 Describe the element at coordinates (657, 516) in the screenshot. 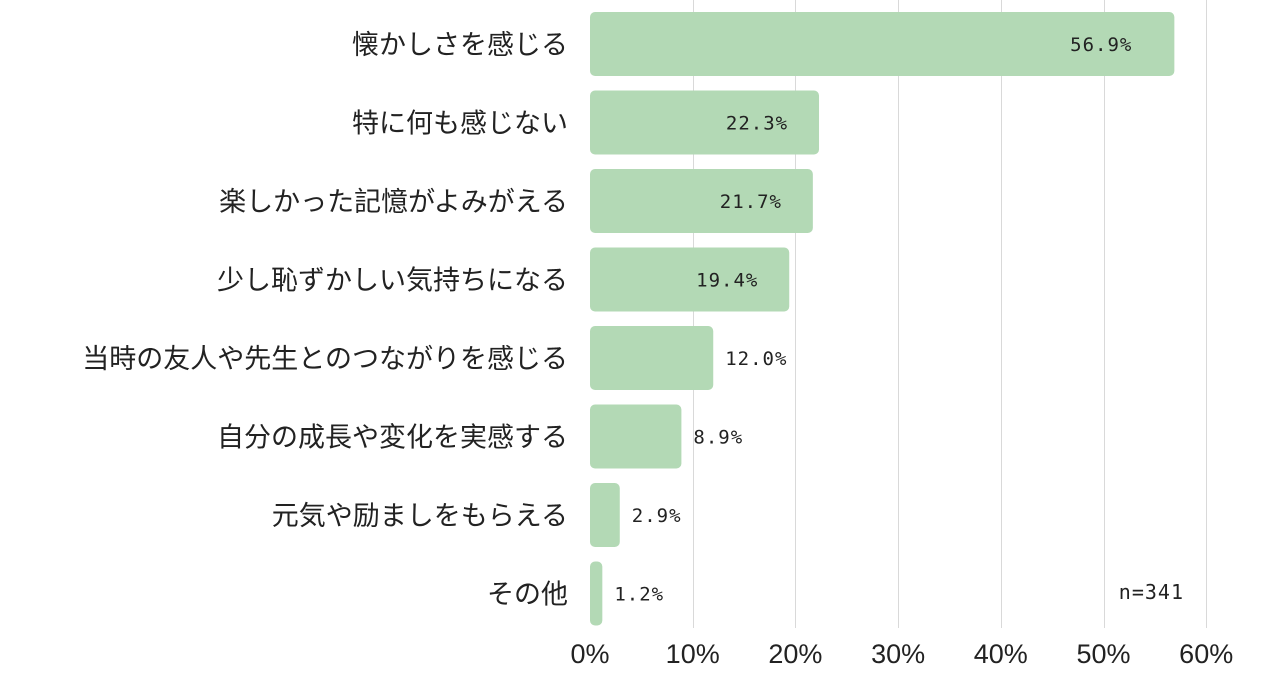

I see `value-label-6: 2.9%` at that location.